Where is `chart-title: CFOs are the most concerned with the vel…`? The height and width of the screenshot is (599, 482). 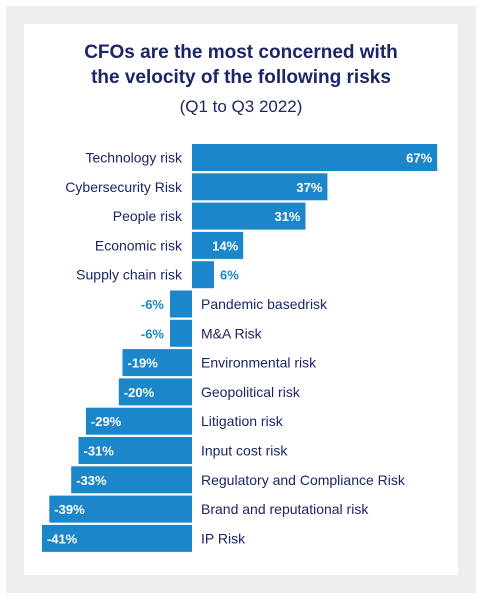 chart-title: CFOs are the most concerned with the vel… is located at coordinates (241, 65).